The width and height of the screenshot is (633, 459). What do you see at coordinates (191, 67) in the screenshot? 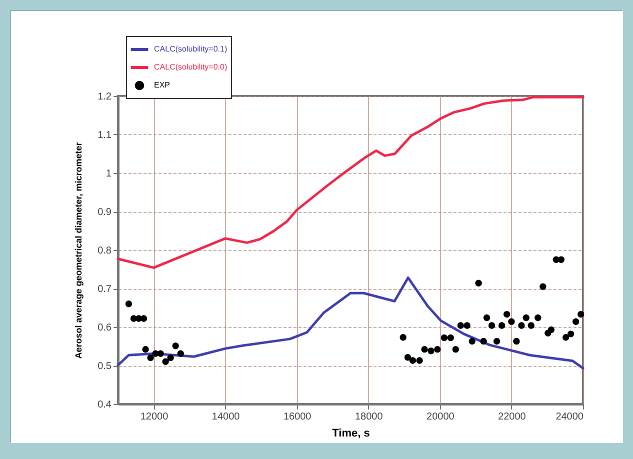
I see `legend-label: CALC(solubility=0.0)` at bounding box center [191, 67].